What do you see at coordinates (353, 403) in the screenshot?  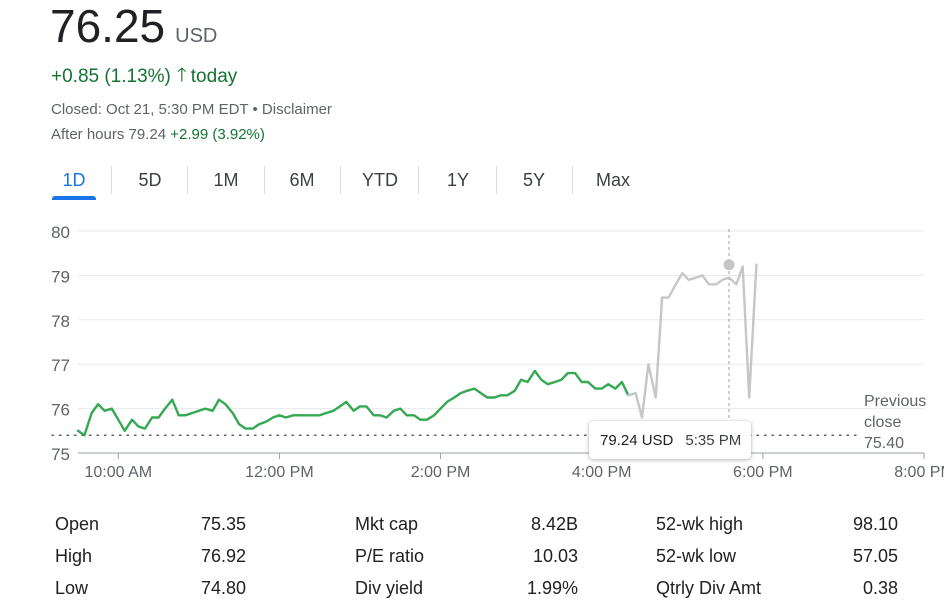 I see `regular-session-line` at bounding box center [353, 403].